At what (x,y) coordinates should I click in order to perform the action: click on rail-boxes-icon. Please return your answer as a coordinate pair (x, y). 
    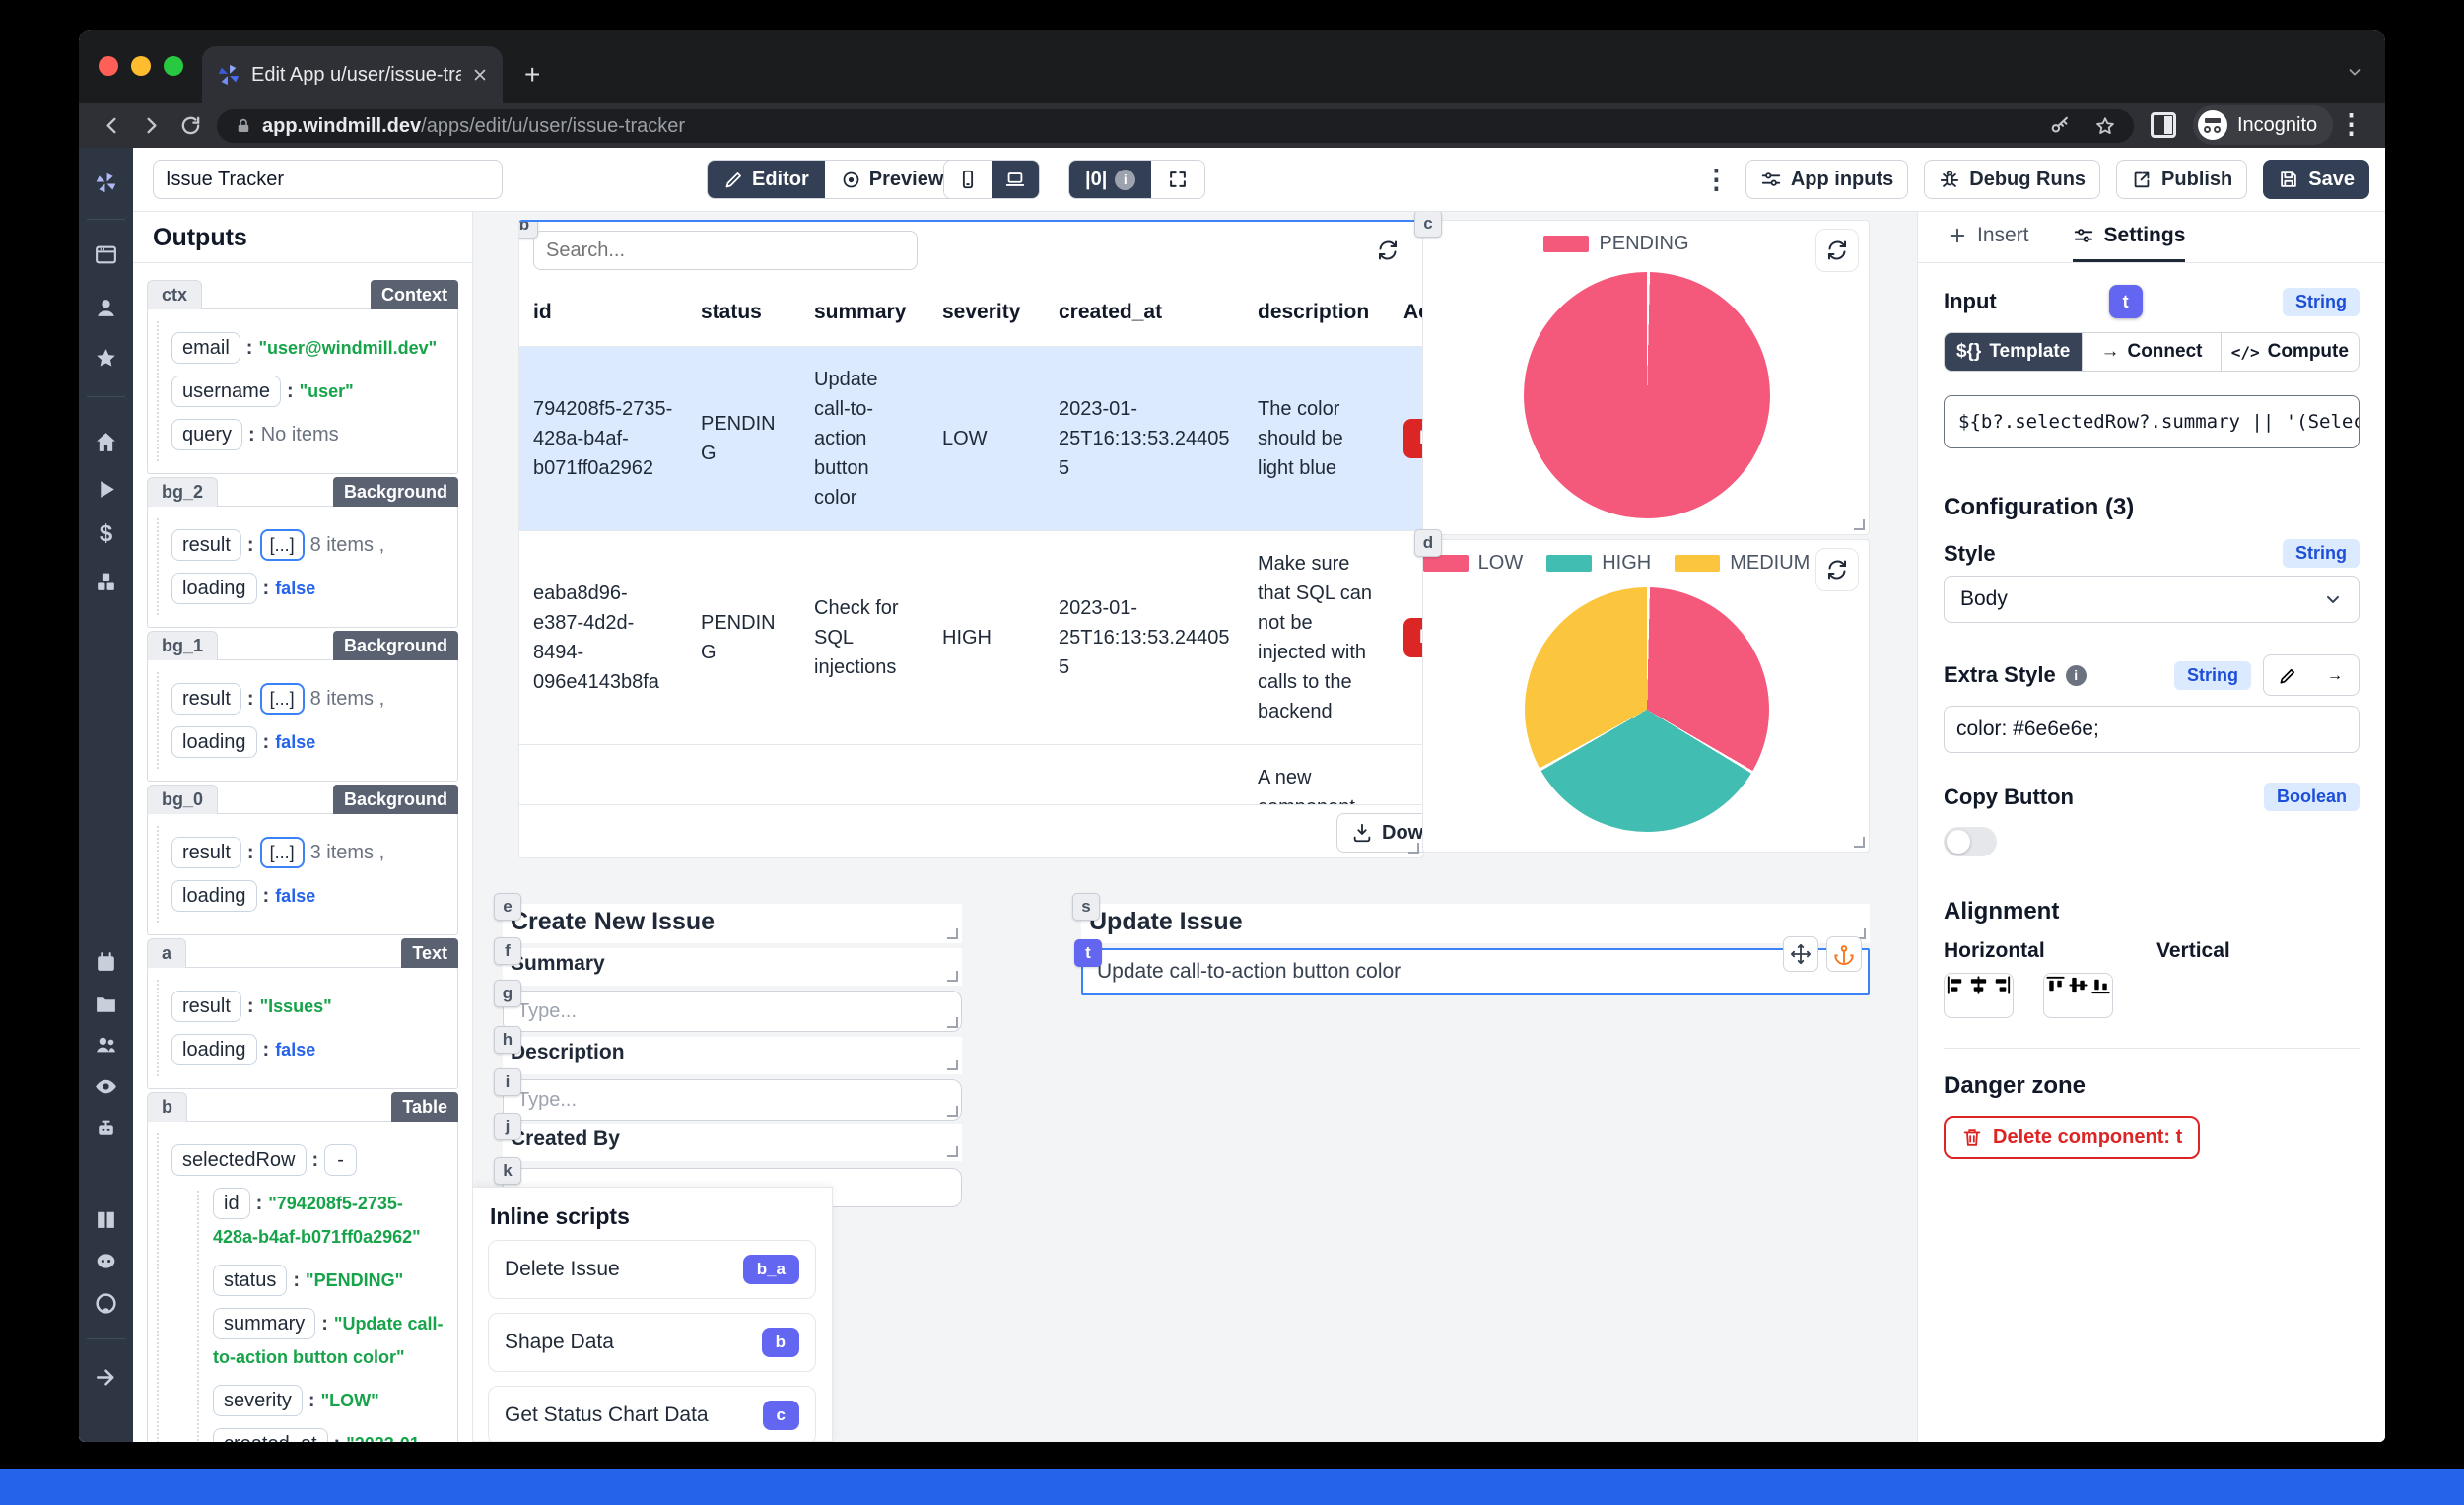
    Looking at the image, I should click on (106, 582).